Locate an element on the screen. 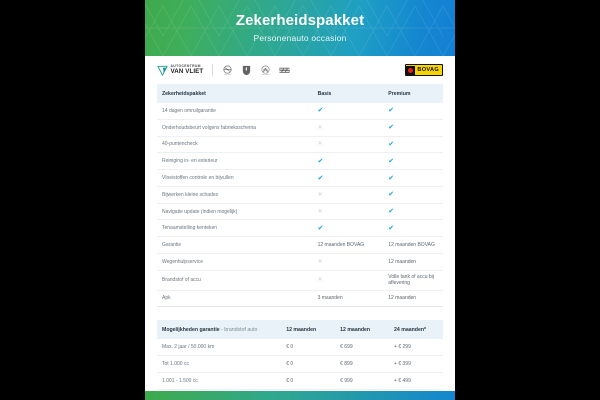 The height and width of the screenshot is (400, 600). row-premium-value: 12 maanden BOVAG is located at coordinates (413, 245).